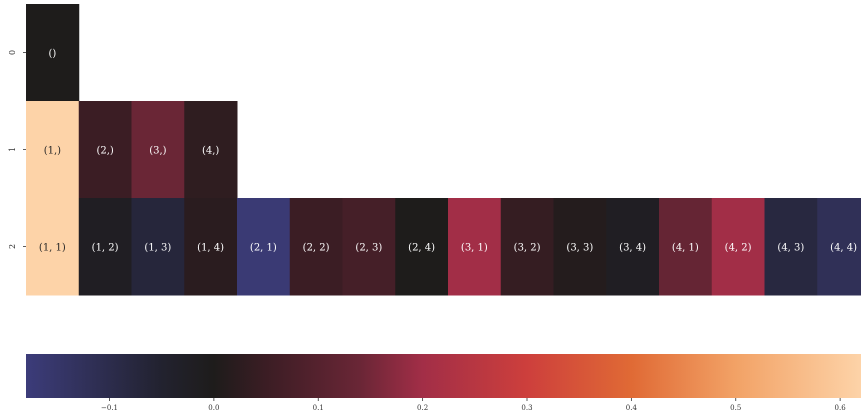  I want to click on heatmap-cell-label: (1,), so click(52, 151).